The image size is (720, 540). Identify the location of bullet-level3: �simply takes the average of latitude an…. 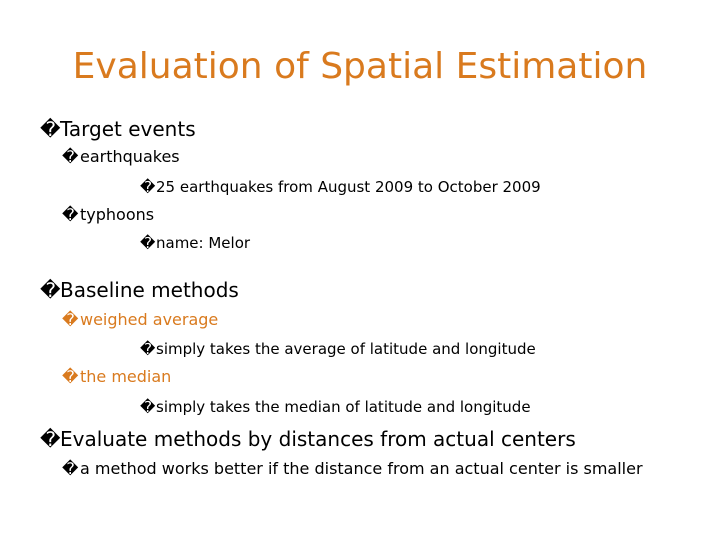
(338, 349).